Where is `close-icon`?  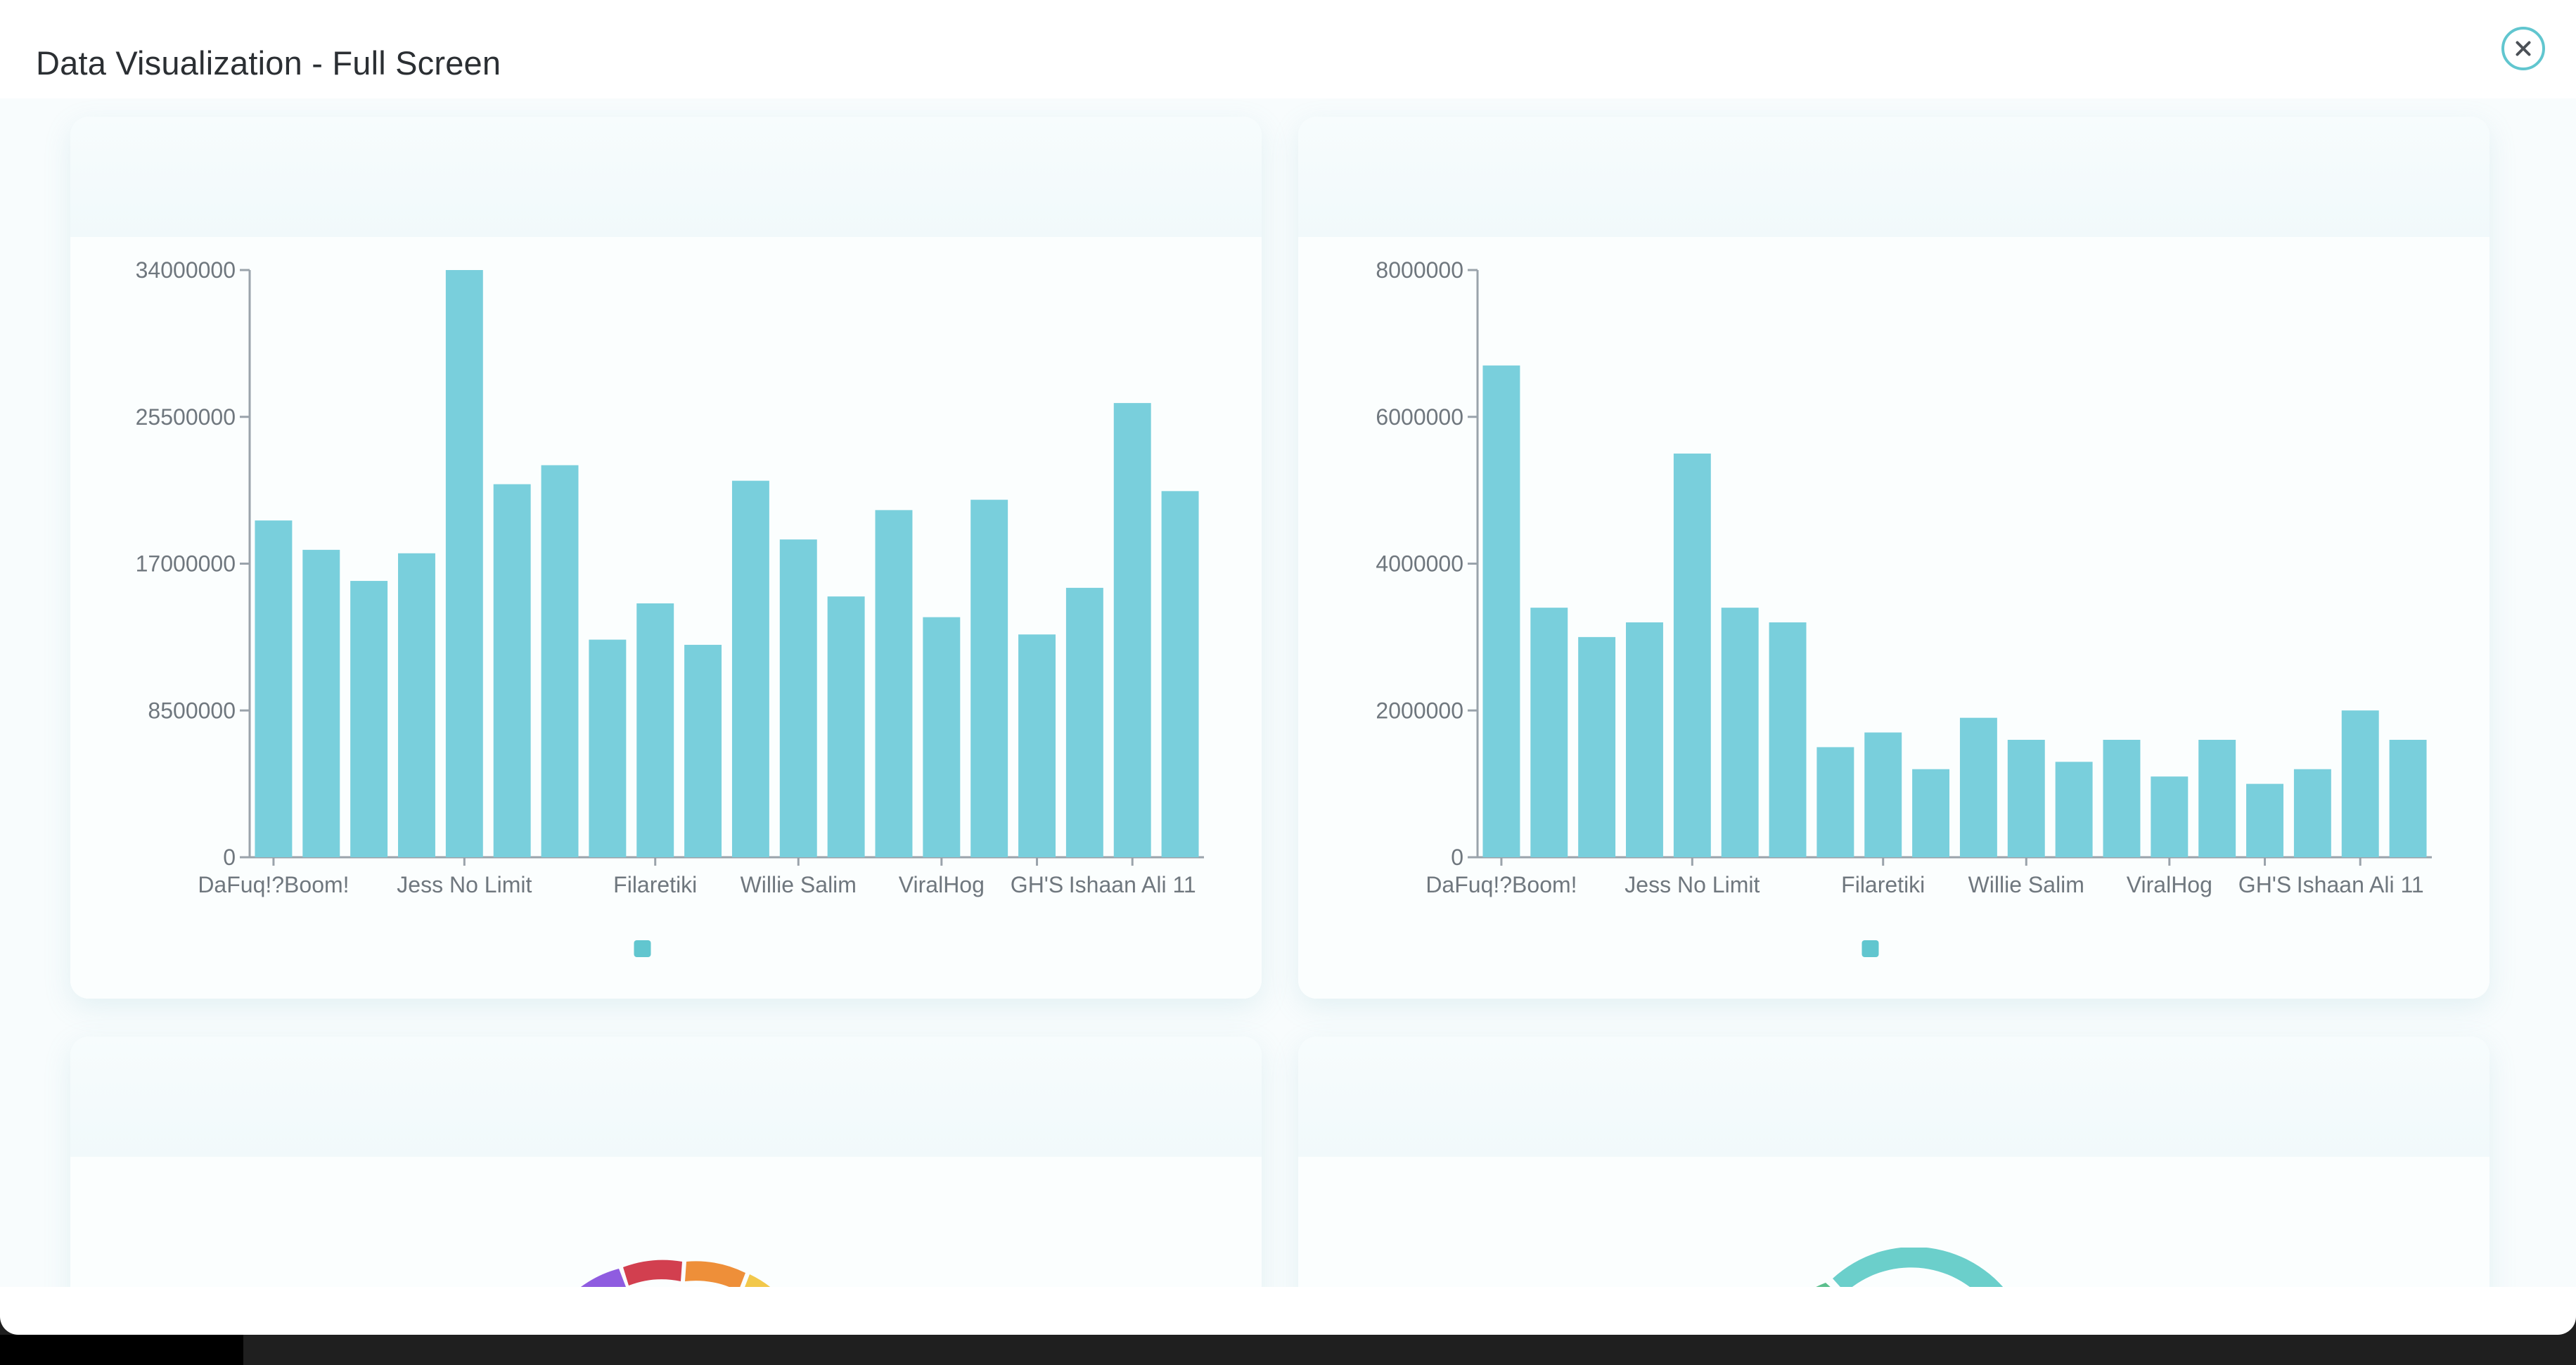
close-icon is located at coordinates (2523, 48).